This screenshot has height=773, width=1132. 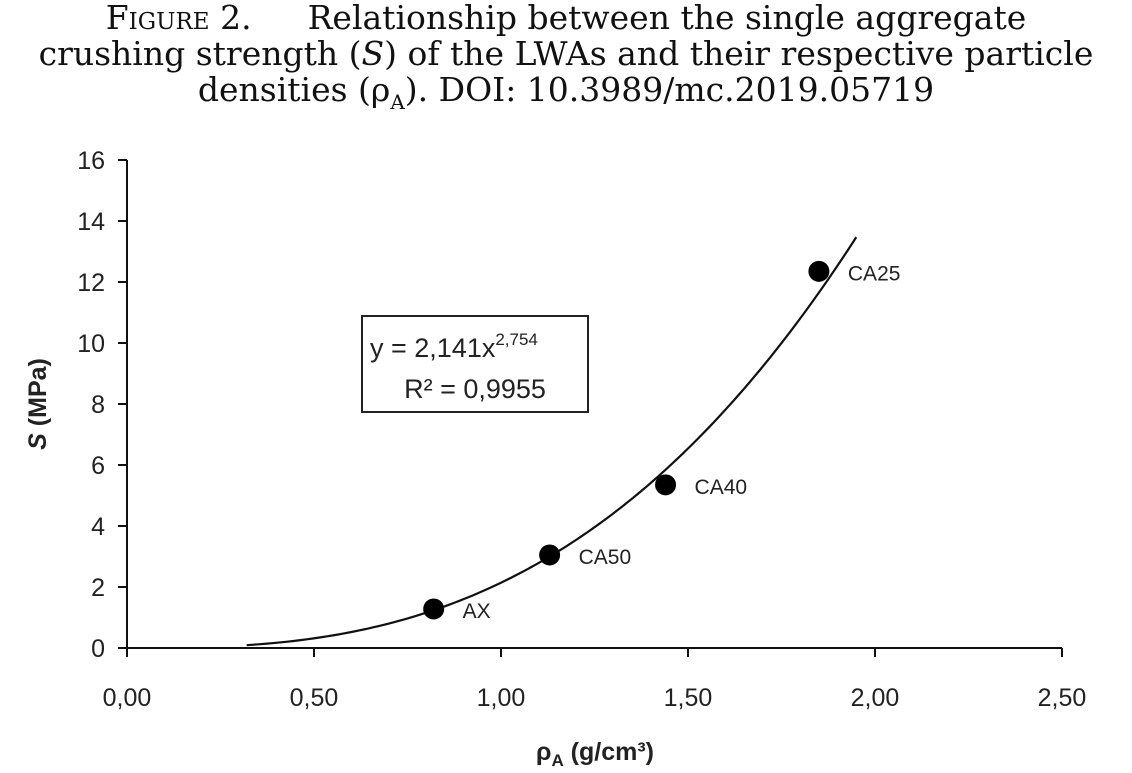 I want to click on y-tick-label: 4, so click(x=98, y=527).